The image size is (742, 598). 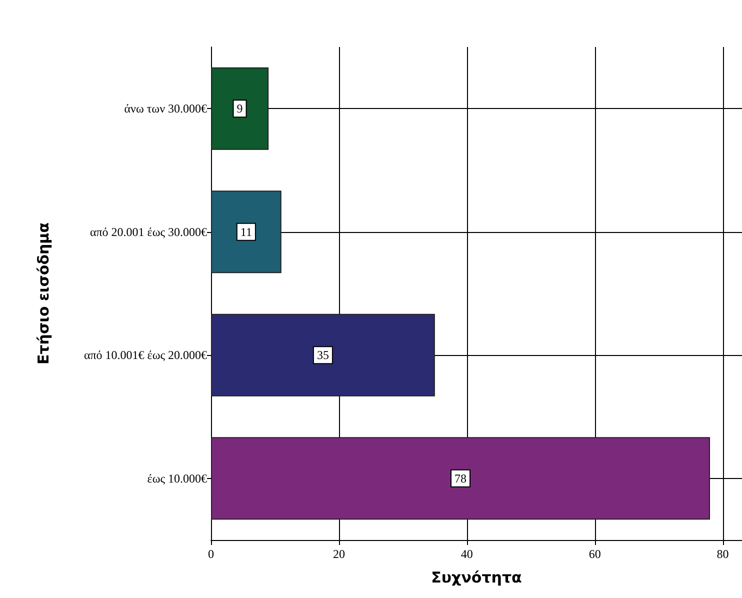 What do you see at coordinates (594, 554) in the screenshot?
I see `x-tick-label: 60` at bounding box center [594, 554].